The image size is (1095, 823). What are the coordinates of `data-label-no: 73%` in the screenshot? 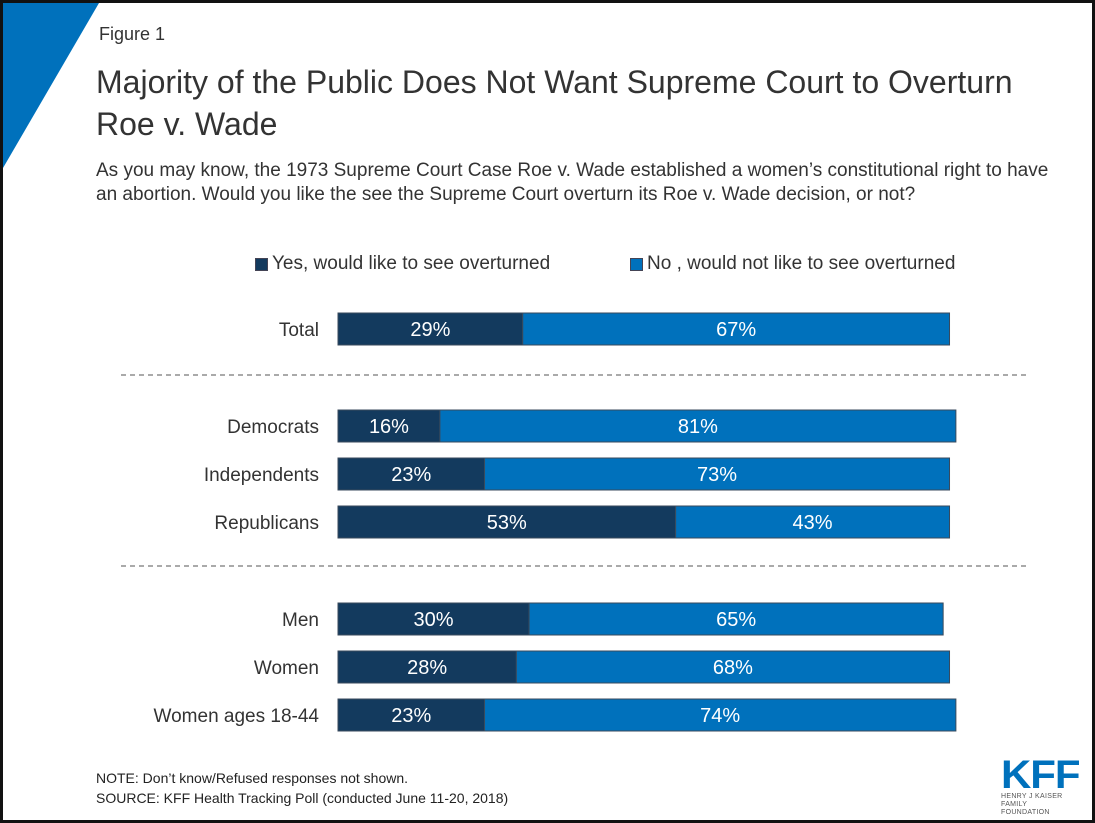 It's located at (717, 475).